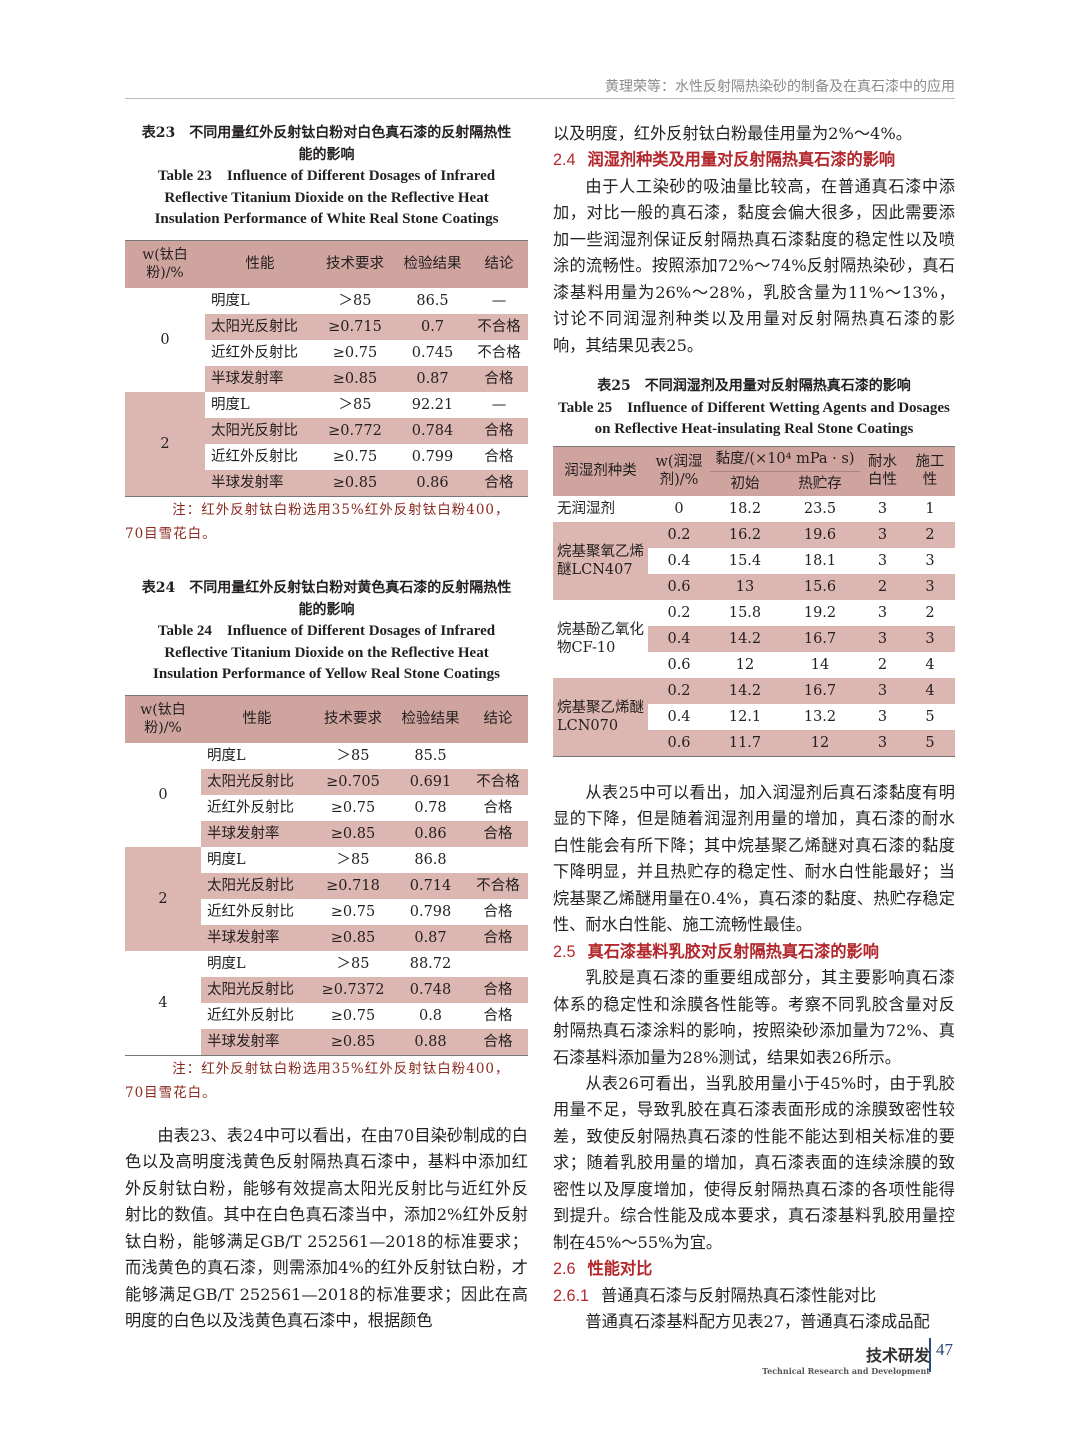 This screenshot has width=1080, height=1455. Describe the element at coordinates (733, 951) in the screenshot. I see `section-title: 真石漆基料乳胶对反射隔热真石漆的影响` at that location.